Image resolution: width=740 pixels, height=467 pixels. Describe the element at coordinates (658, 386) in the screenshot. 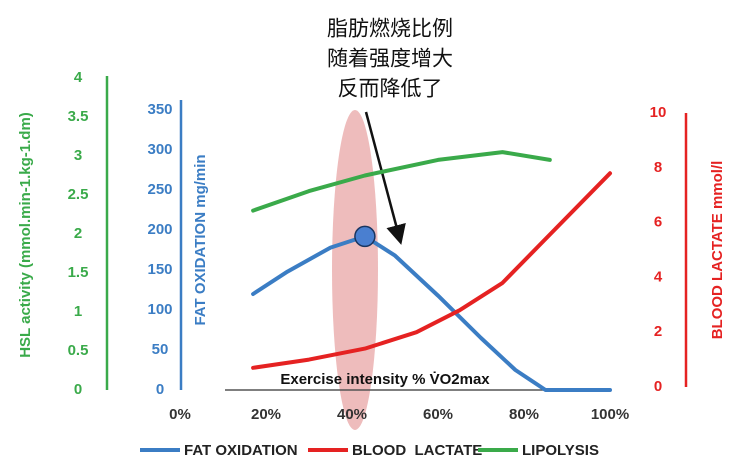

I see `y2-tick-label: 0` at that location.